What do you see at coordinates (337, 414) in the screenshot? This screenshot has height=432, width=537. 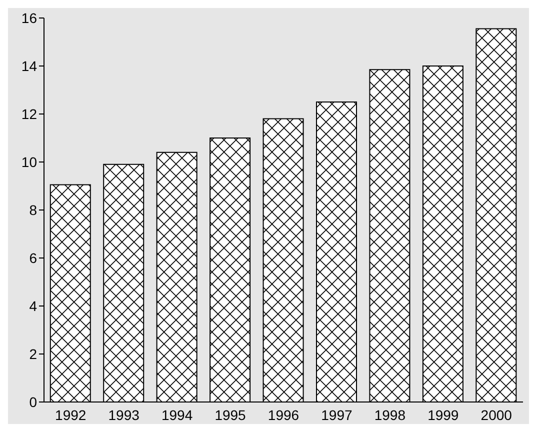 I see `x-tick-label: 1997` at bounding box center [337, 414].